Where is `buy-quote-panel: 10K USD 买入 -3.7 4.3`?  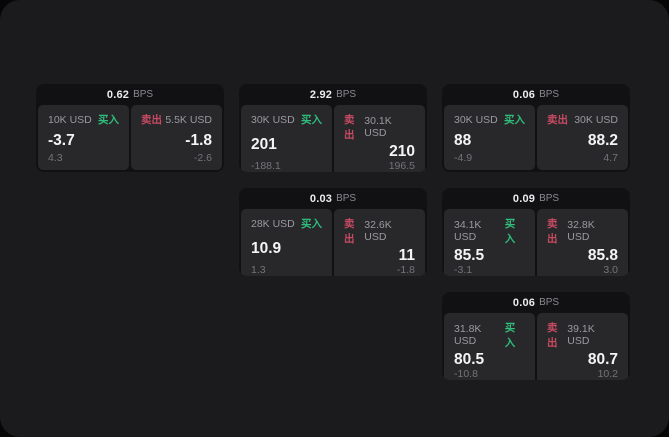 buy-quote-panel: 10K USD 买入 -3.7 4.3 is located at coordinates (83, 137).